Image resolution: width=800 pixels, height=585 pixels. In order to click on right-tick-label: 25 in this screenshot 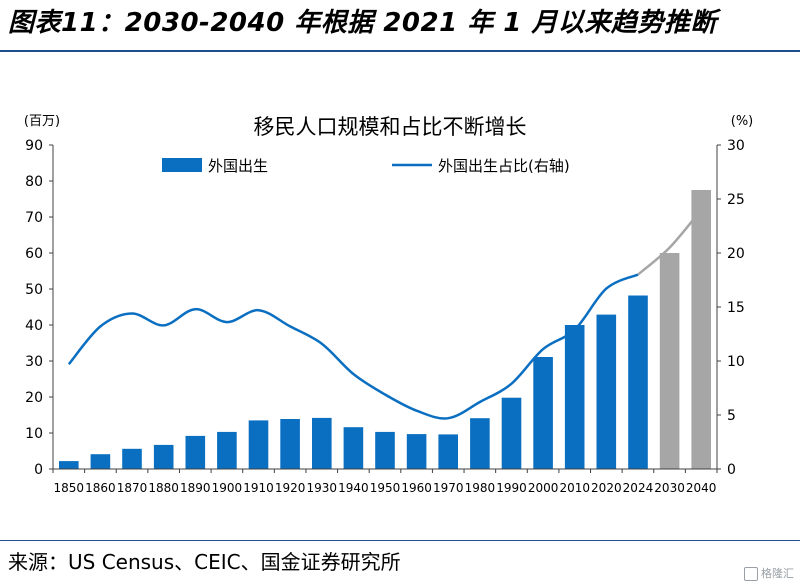, I will do `click(736, 200)`.